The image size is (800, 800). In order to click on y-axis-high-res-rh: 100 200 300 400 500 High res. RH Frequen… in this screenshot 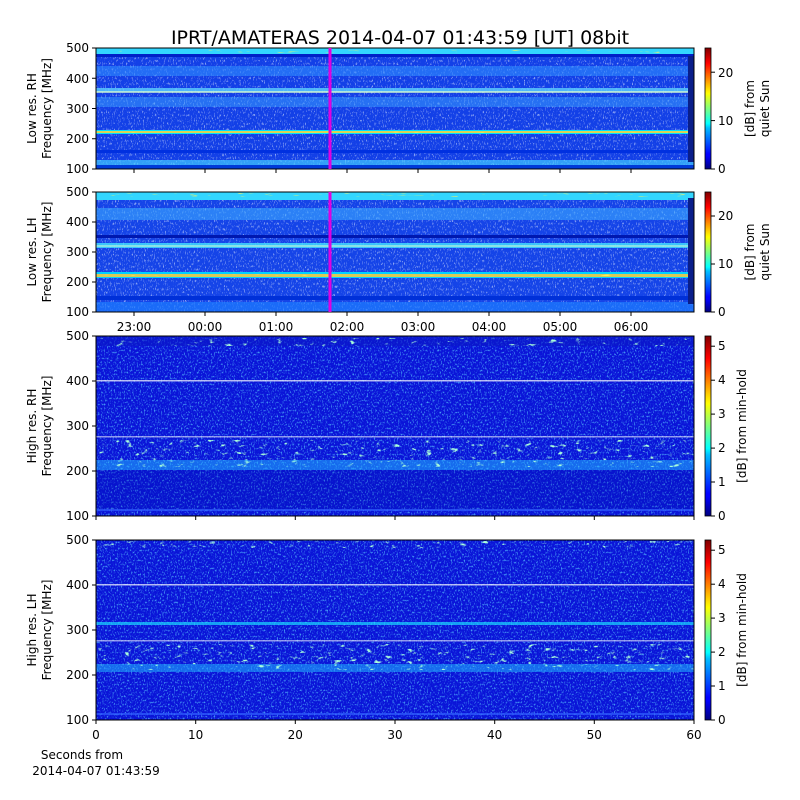, I will do `click(60, 426)`.